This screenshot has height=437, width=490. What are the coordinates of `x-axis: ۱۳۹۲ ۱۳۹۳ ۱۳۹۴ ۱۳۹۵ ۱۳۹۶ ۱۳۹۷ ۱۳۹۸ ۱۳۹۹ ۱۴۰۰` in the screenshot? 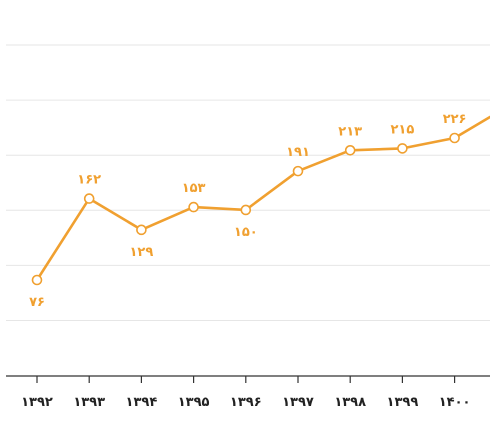 It's located at (248, 392).